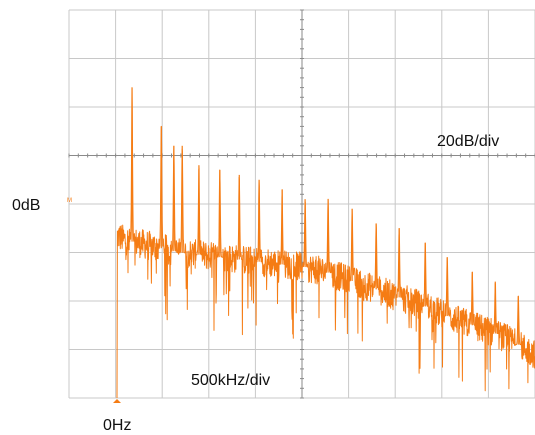 The width and height of the screenshot is (535, 435). What do you see at coordinates (230, 381) in the screenshot?
I see `x-scale-label: 500kHz/div` at bounding box center [230, 381].